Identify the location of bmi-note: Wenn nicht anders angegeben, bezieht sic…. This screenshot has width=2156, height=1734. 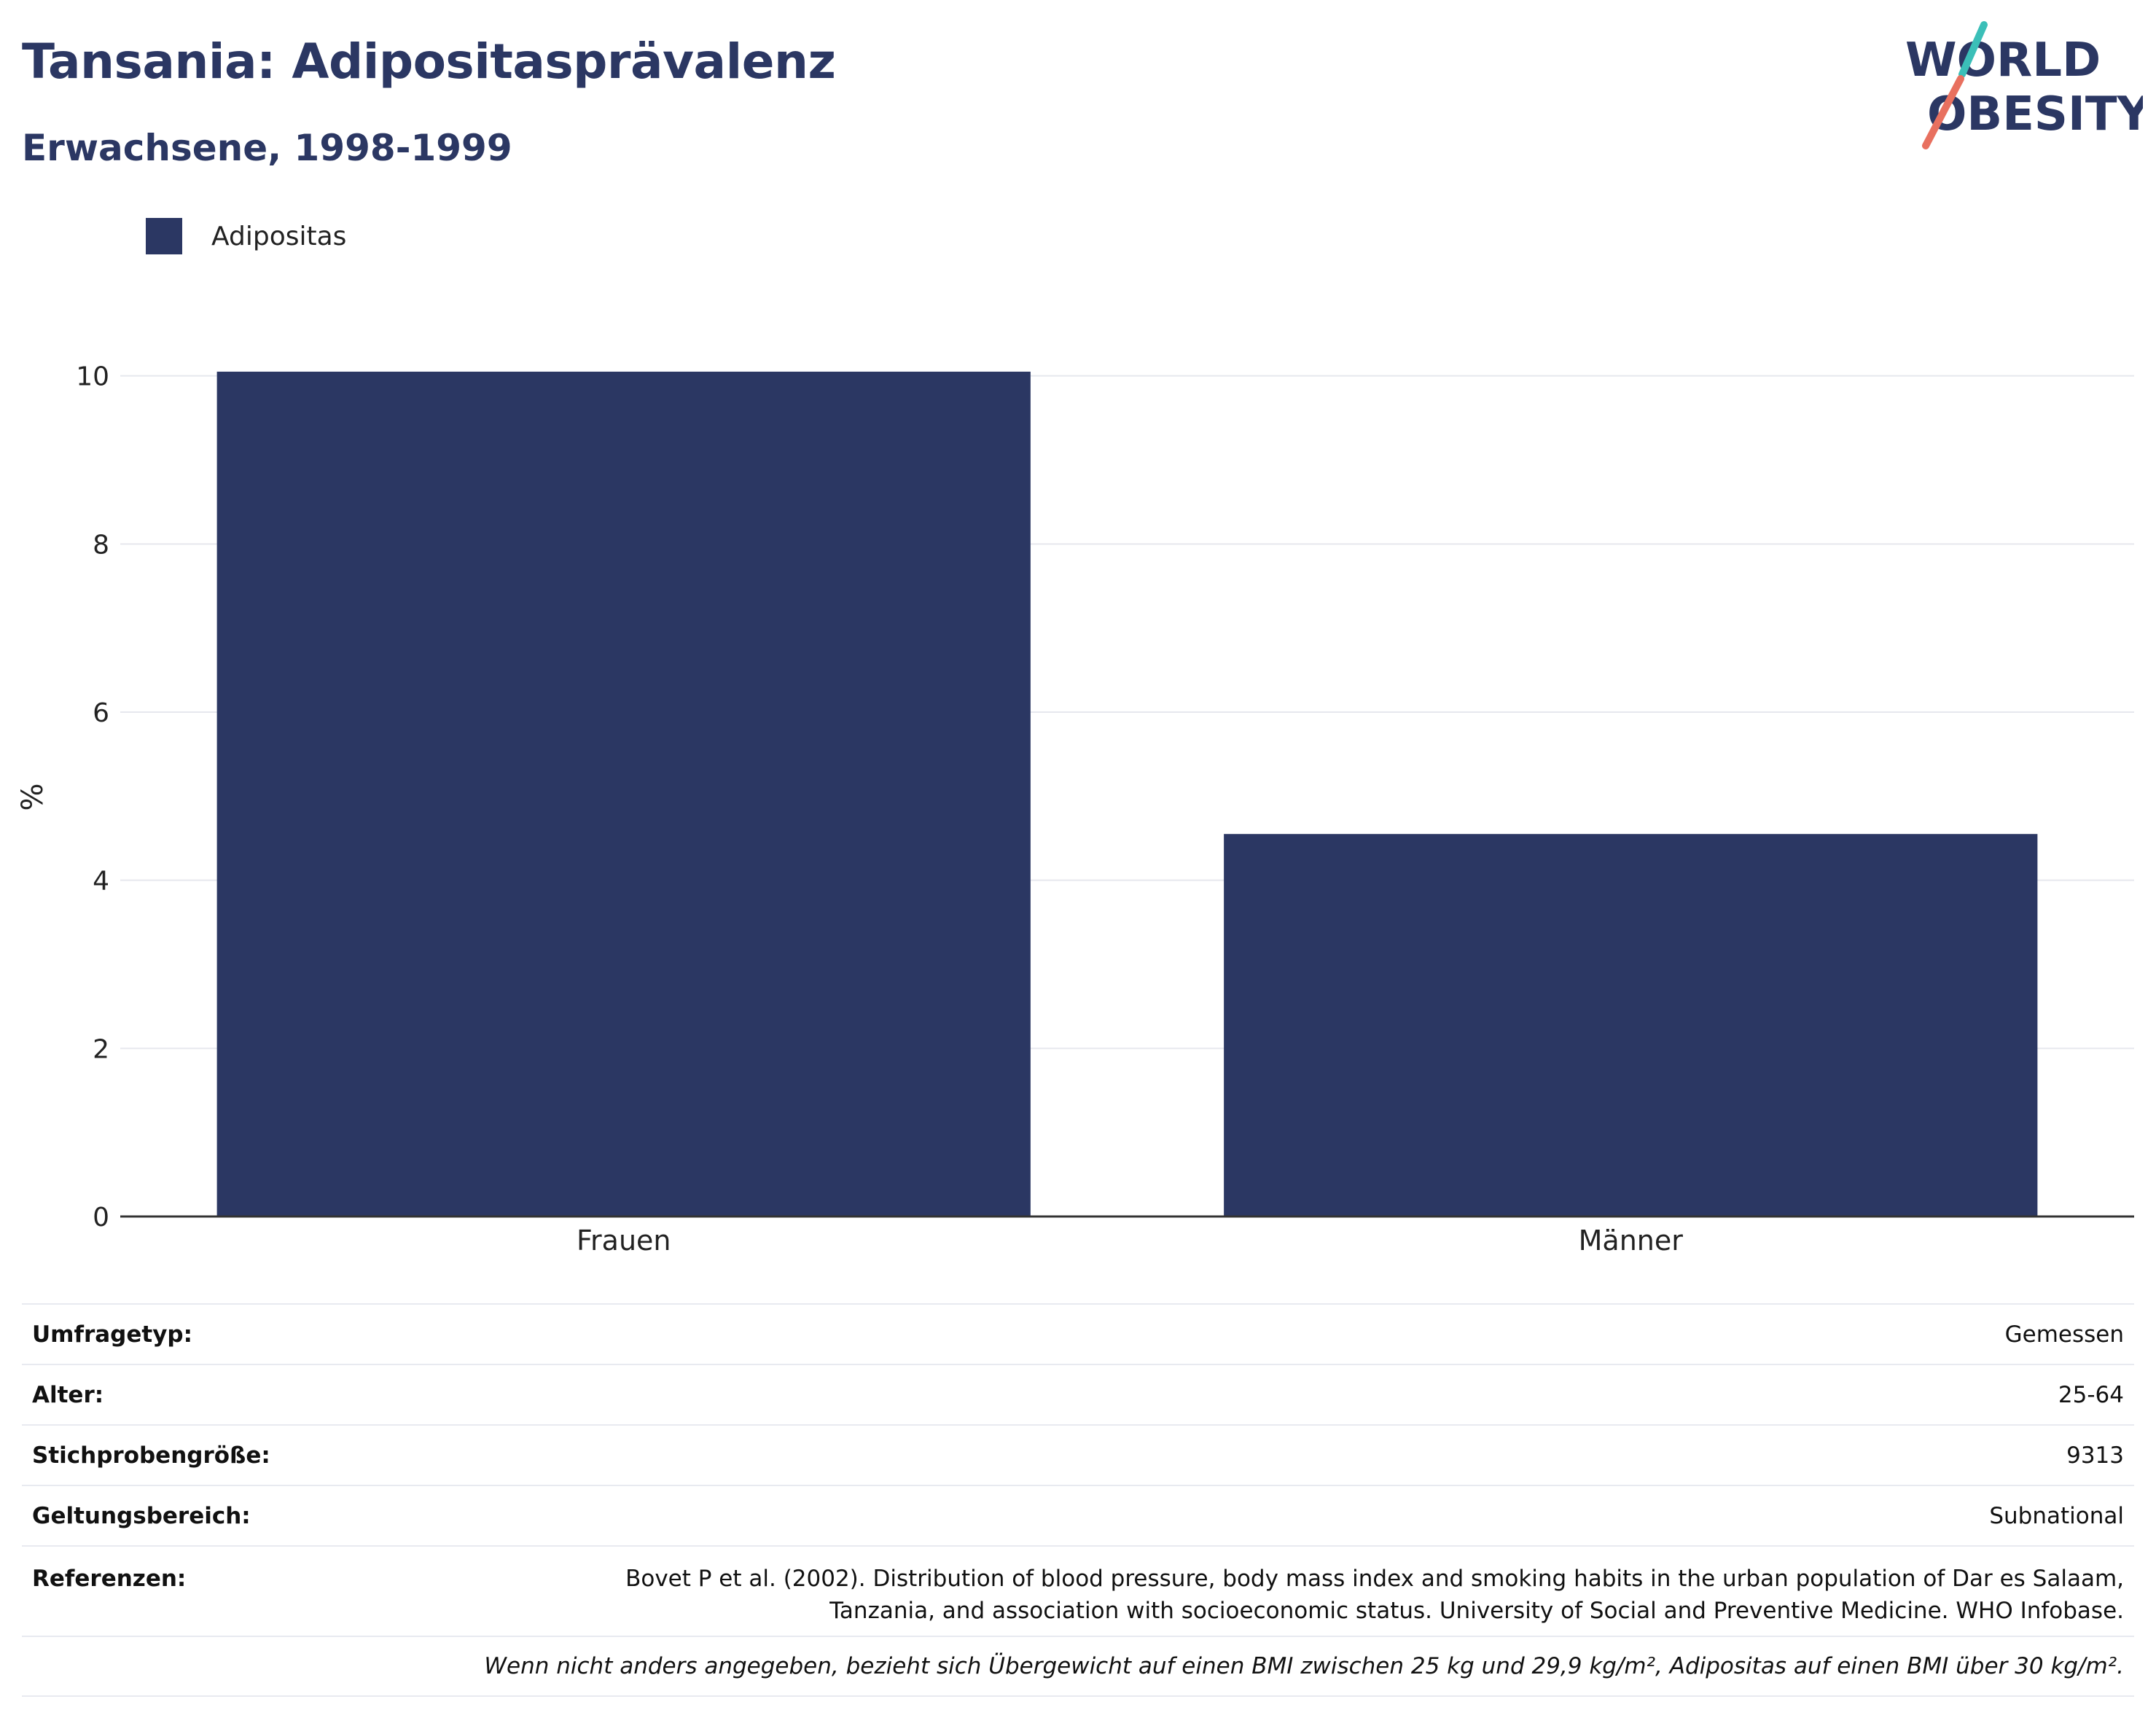
(1304, 1666).